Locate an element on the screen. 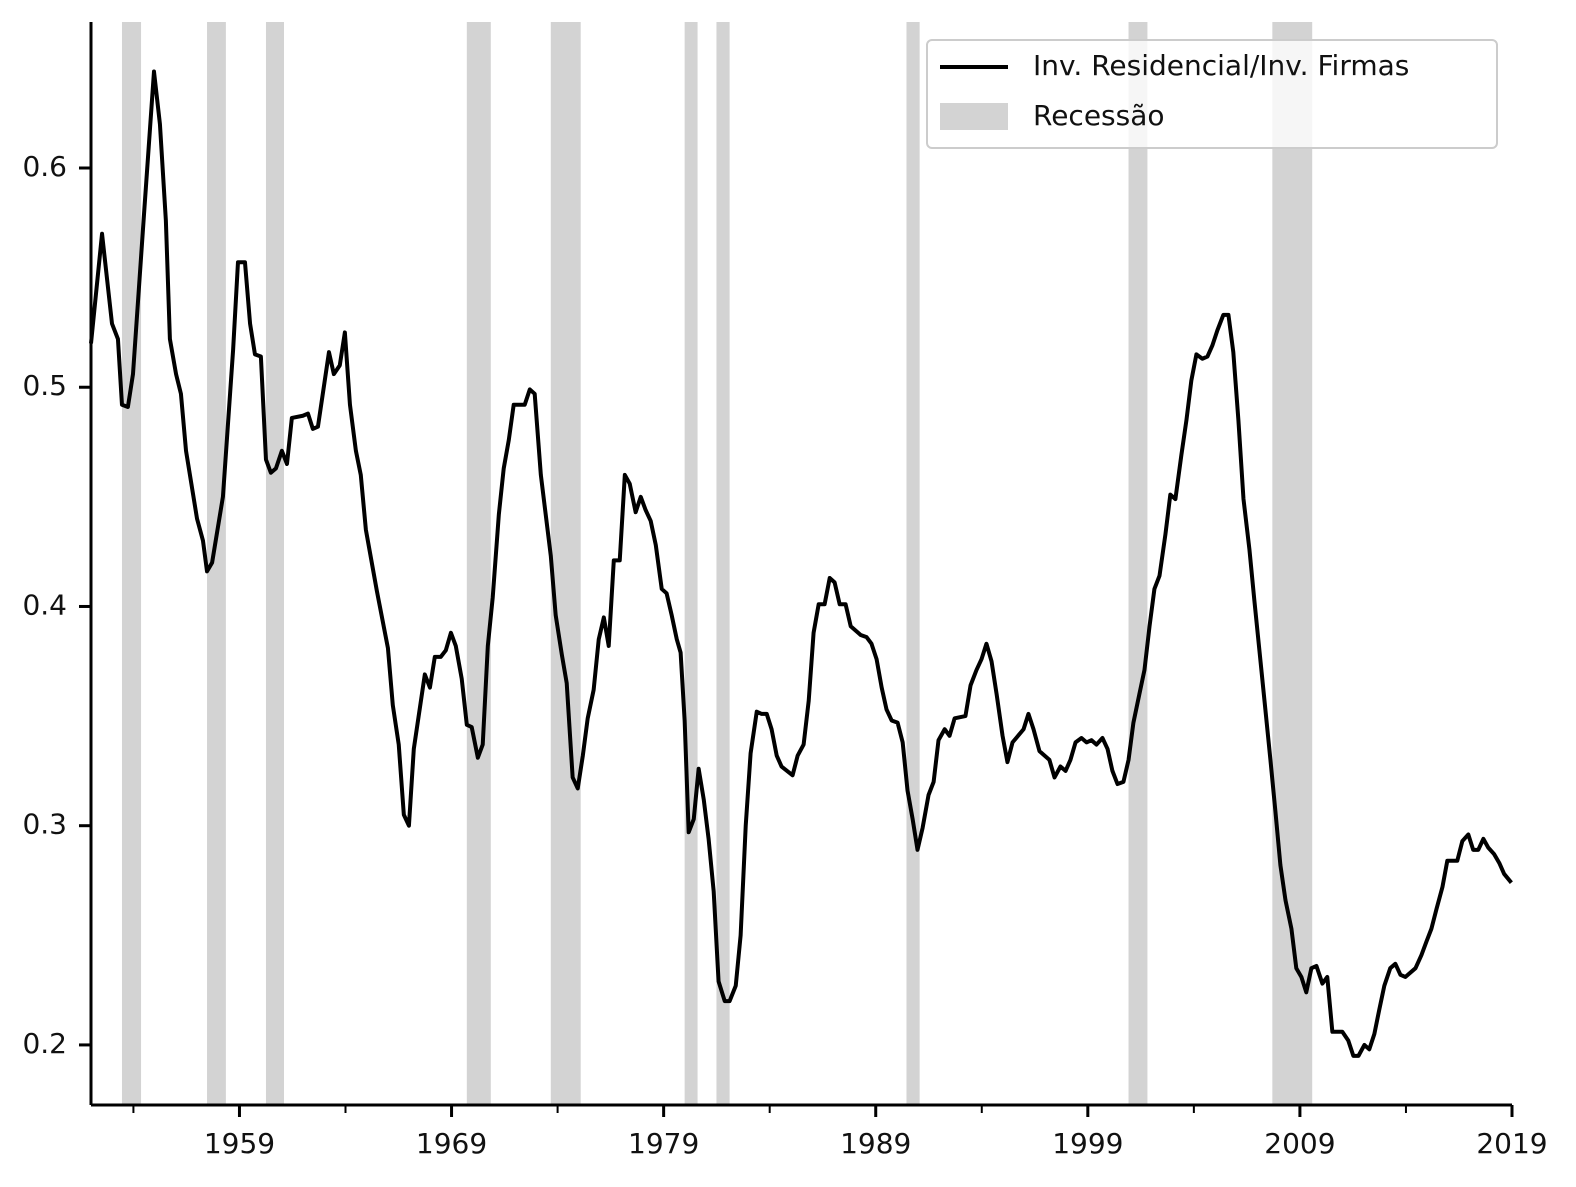 Image resolution: width=1576 pixels, height=1187 pixels. y-tick-label: 0.5 is located at coordinates (44, 385).